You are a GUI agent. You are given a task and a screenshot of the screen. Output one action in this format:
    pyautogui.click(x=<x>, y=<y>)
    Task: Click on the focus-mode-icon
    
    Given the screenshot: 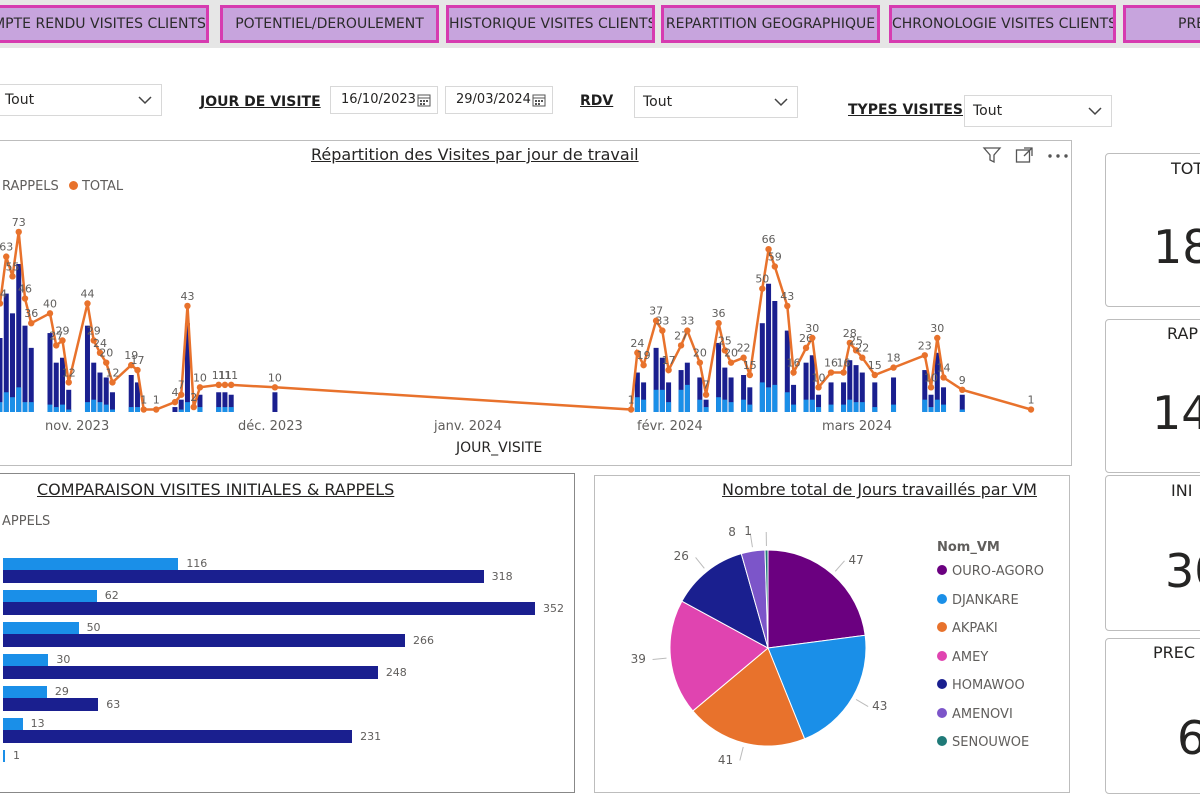 What is the action you would take?
    pyautogui.click(x=1024, y=155)
    